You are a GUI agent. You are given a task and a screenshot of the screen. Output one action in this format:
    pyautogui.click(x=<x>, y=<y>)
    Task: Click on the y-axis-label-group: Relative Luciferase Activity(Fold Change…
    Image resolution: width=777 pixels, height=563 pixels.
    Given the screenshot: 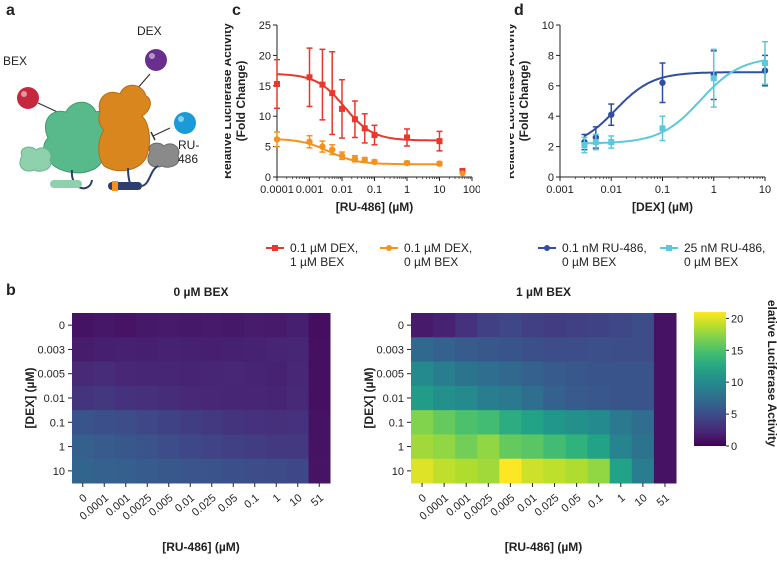 What is the action you would take?
    pyautogui.click(x=236, y=101)
    